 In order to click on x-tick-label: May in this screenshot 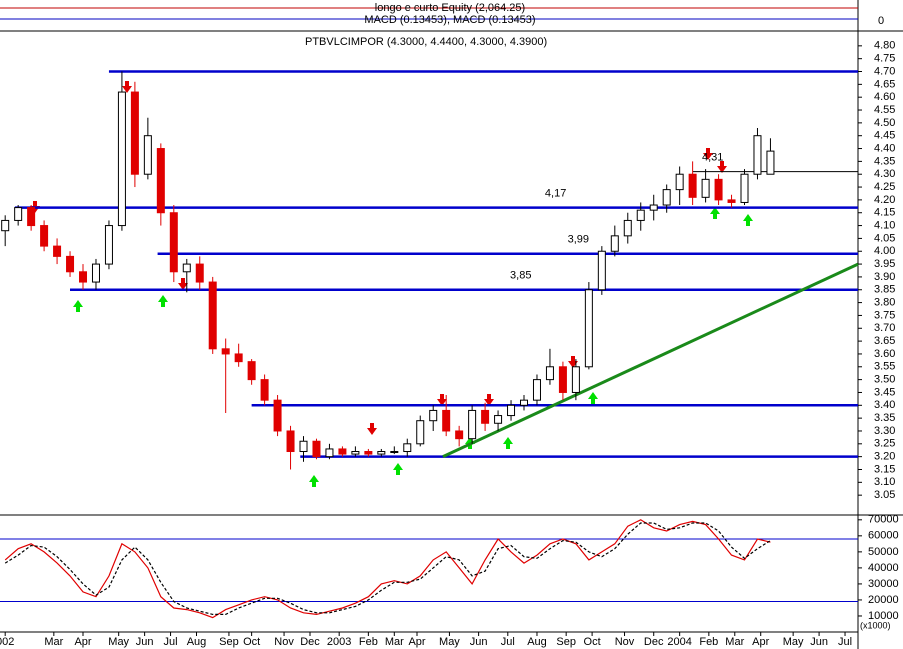, I will do `click(449, 642)`.